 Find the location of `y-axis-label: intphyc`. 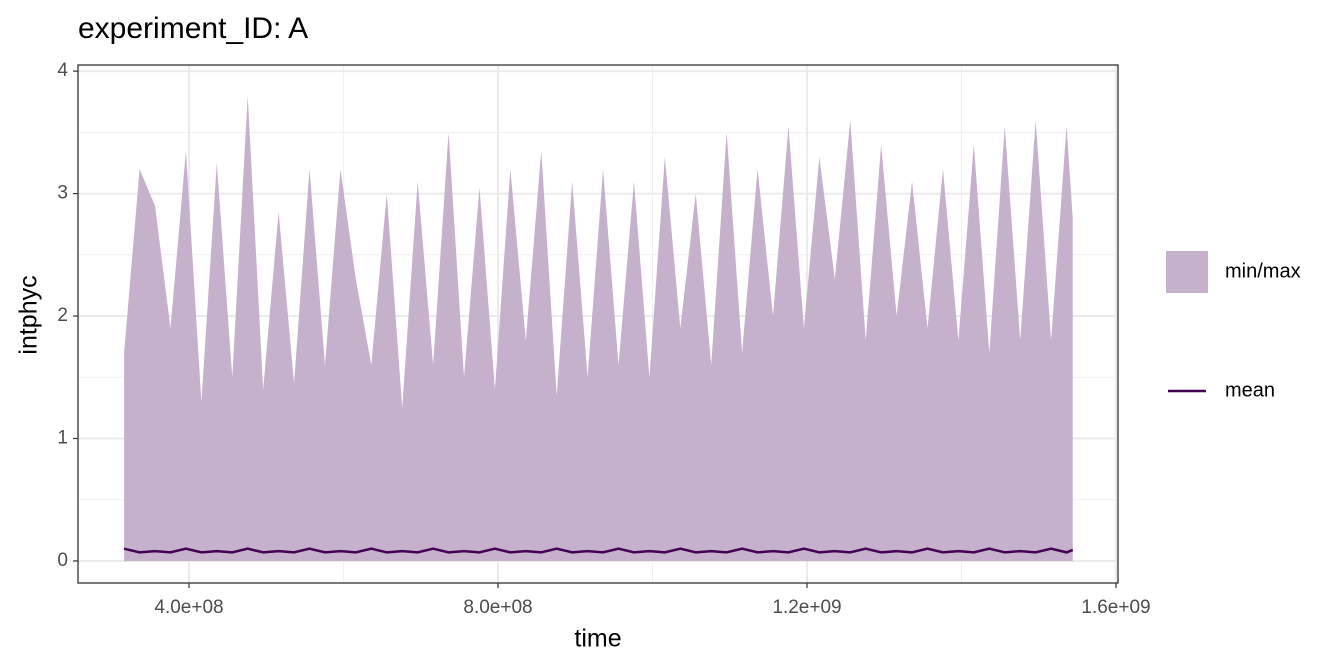

y-axis-label: intphyc is located at coordinates (29, 314).